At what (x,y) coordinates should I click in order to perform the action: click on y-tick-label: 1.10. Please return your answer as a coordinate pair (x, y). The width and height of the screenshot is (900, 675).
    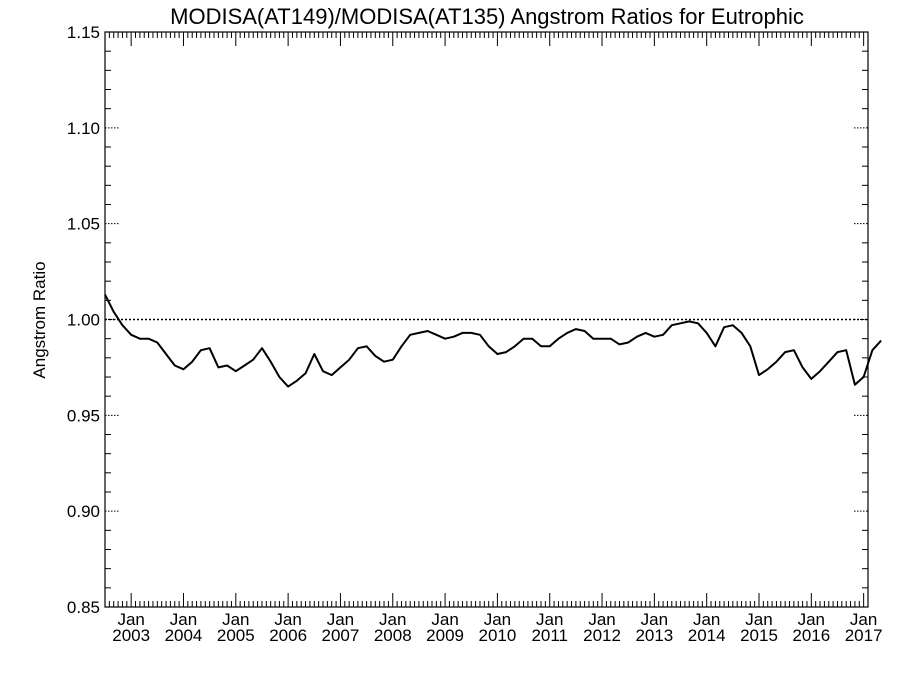
    Looking at the image, I should click on (83, 128).